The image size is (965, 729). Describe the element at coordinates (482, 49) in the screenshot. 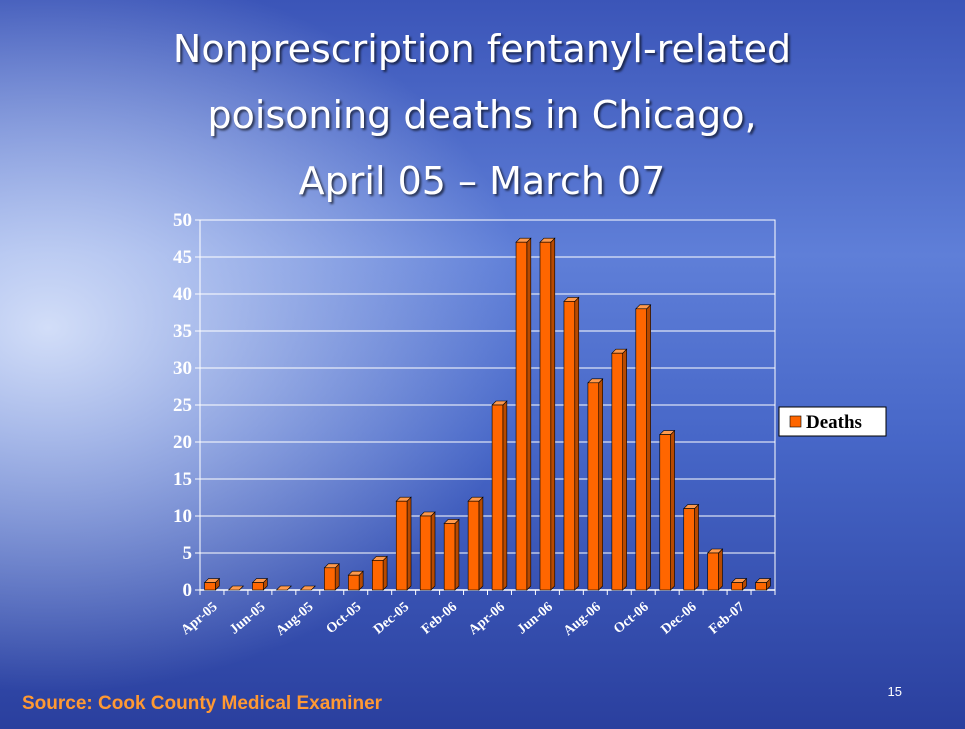

I see `chart-title: Nonprescription fentanyl-related` at that location.